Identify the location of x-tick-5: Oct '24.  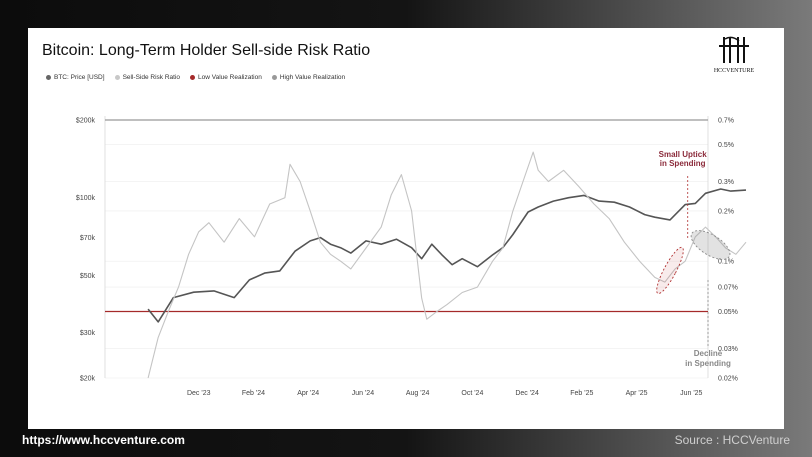
(472, 393).